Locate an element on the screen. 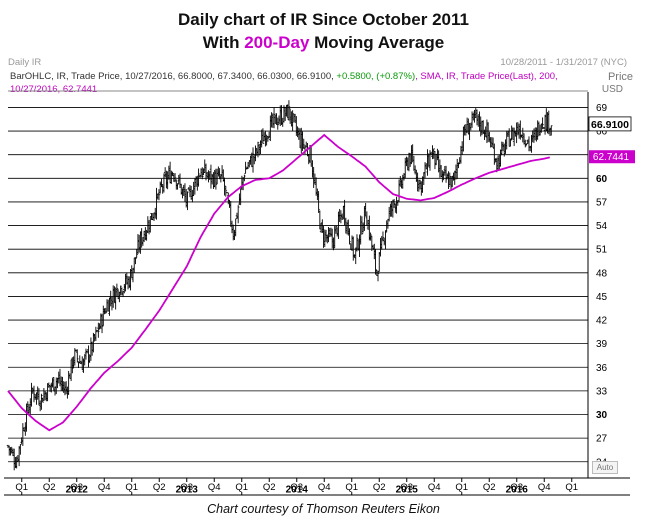  price-tags: 66.9100 62.7441 is located at coordinates (611, 140).